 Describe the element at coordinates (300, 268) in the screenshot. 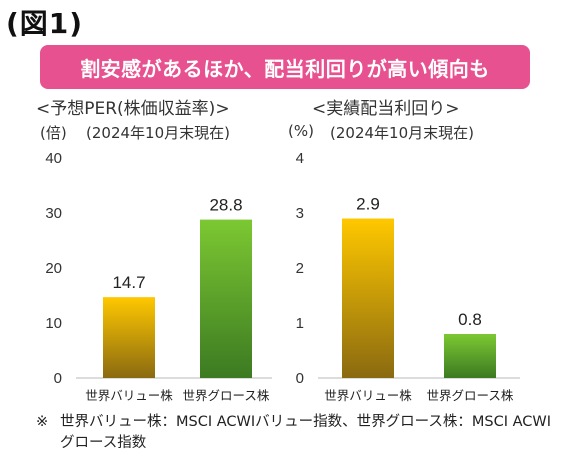

I see `yield-y-tick-label: 2` at that location.